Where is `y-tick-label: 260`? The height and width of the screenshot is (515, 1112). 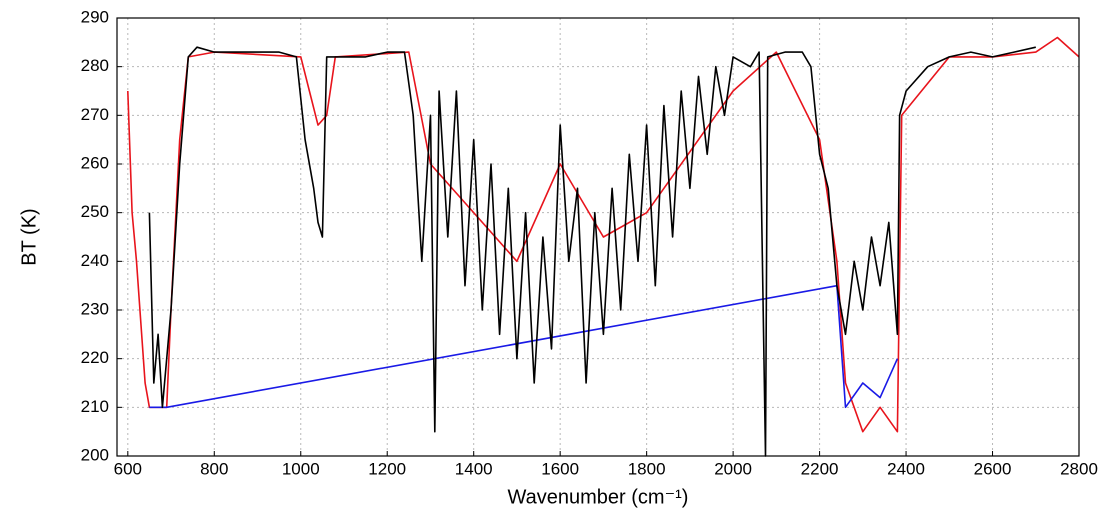 y-tick-label: 260 is located at coordinates (95, 162).